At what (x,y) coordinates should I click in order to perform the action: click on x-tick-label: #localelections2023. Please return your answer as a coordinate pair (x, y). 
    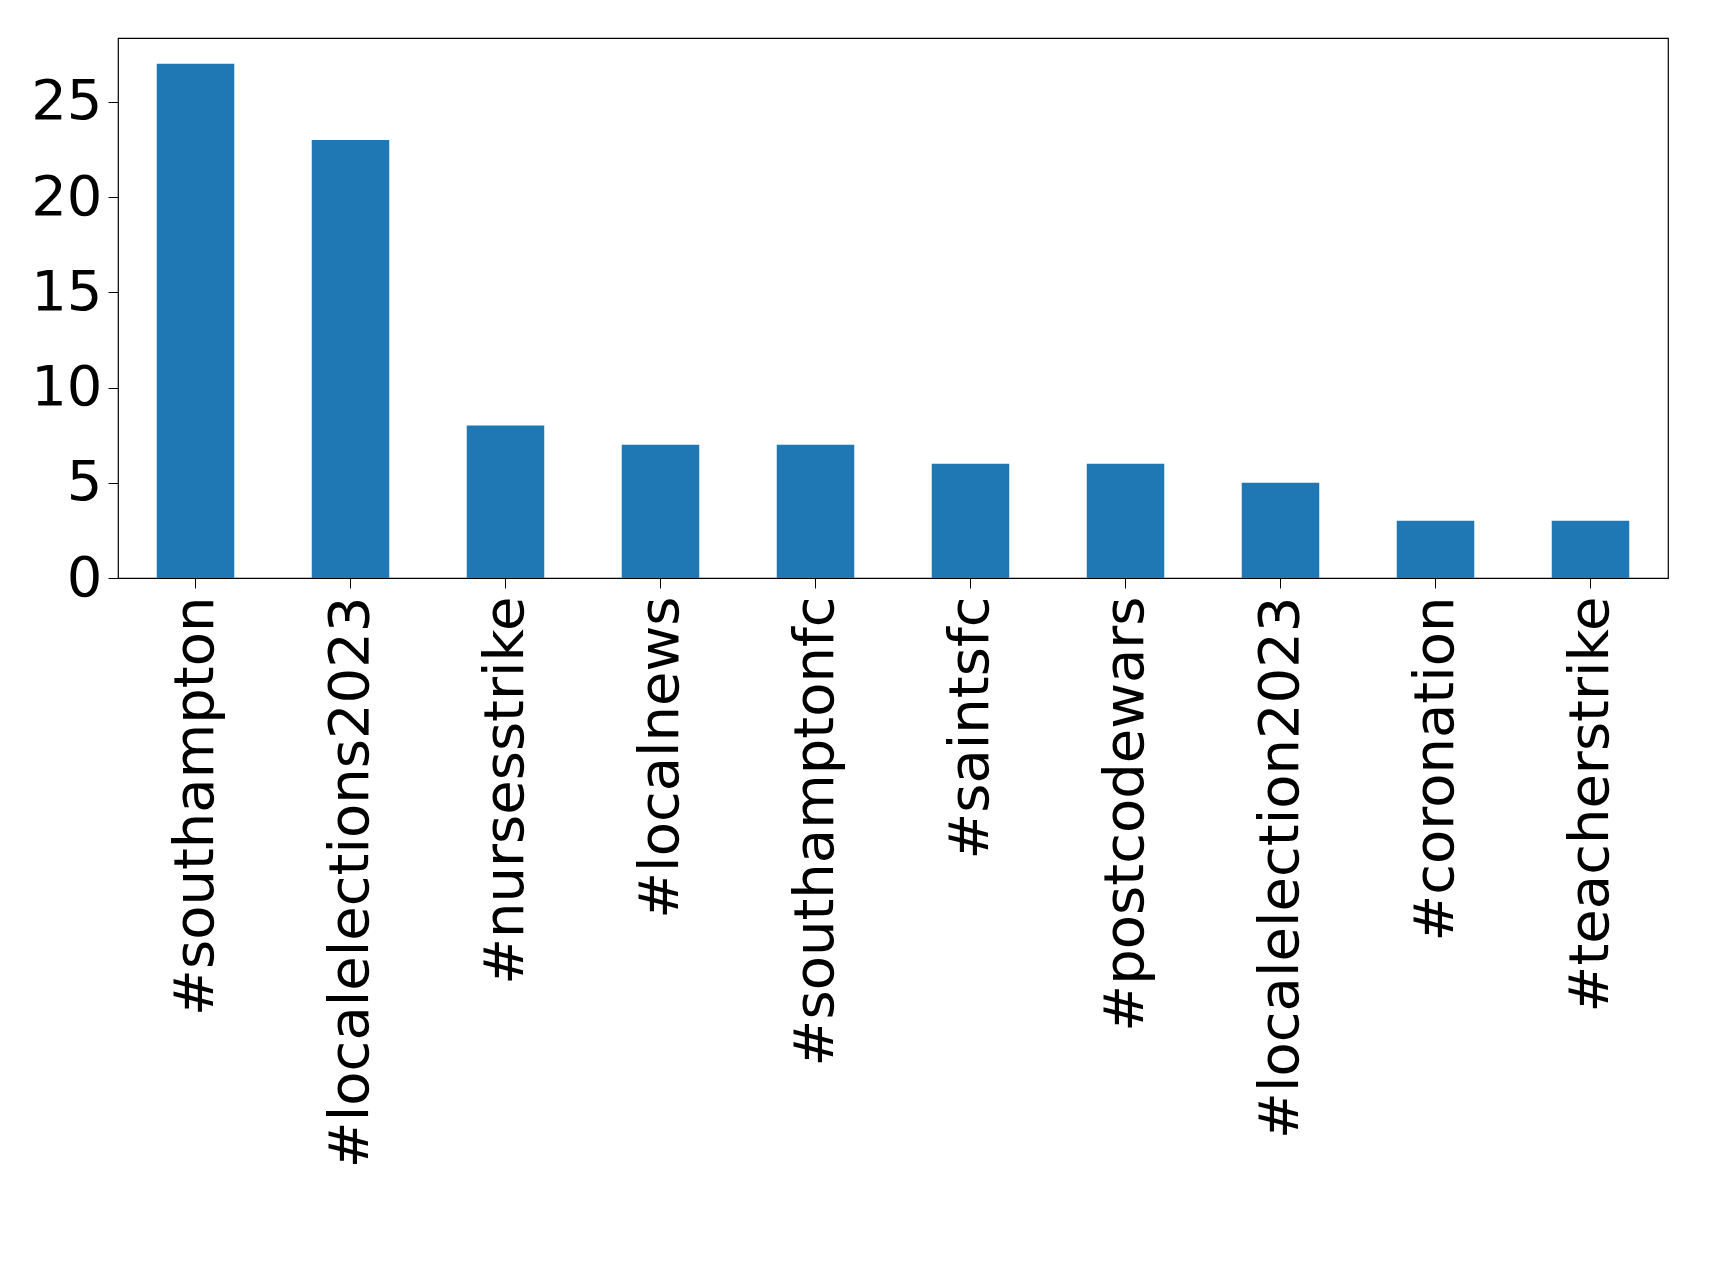
    Looking at the image, I should click on (348, 882).